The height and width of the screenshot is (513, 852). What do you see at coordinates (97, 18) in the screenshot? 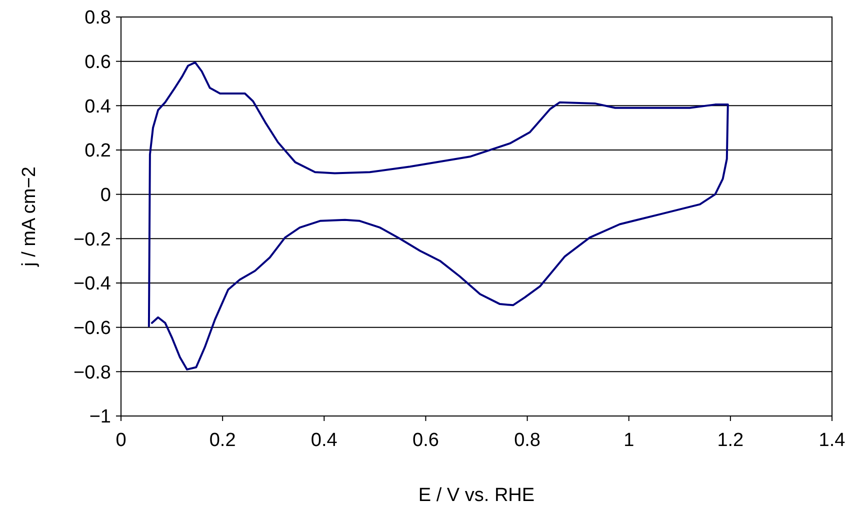
I see `y-tick-label: 0.8` at bounding box center [97, 18].